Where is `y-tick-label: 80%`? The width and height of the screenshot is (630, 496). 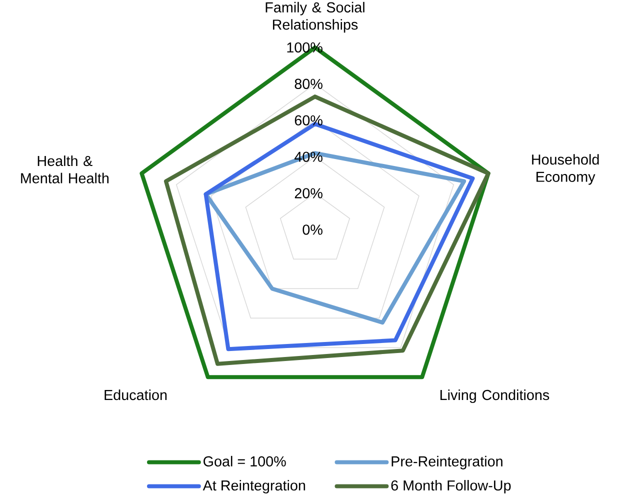 y-tick-label: 80% is located at coordinates (308, 83).